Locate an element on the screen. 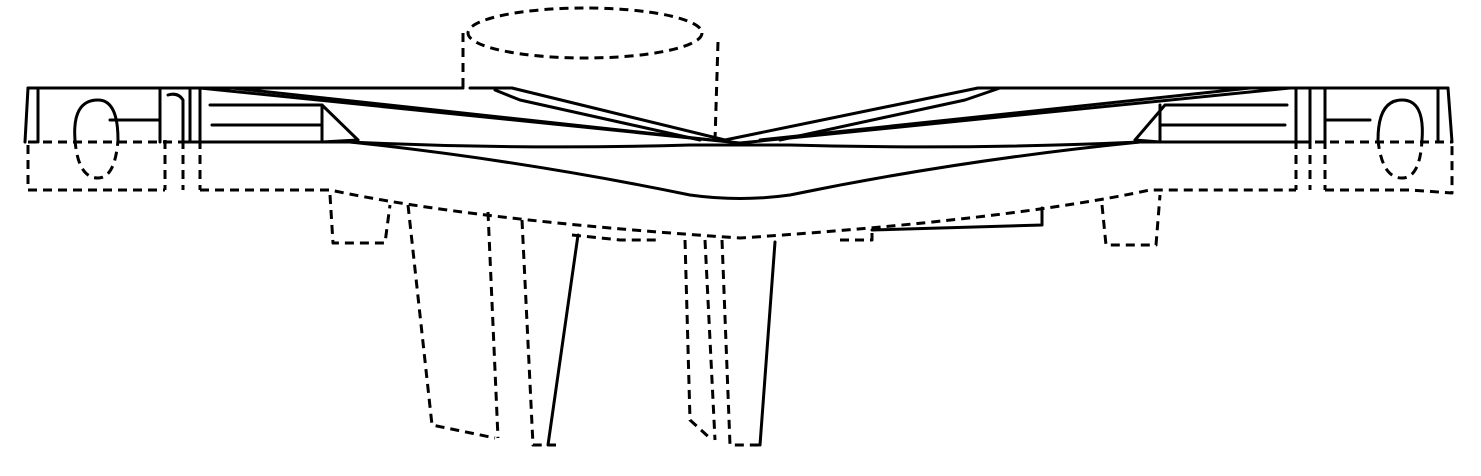  left-prism is located at coordinates (284, 123).